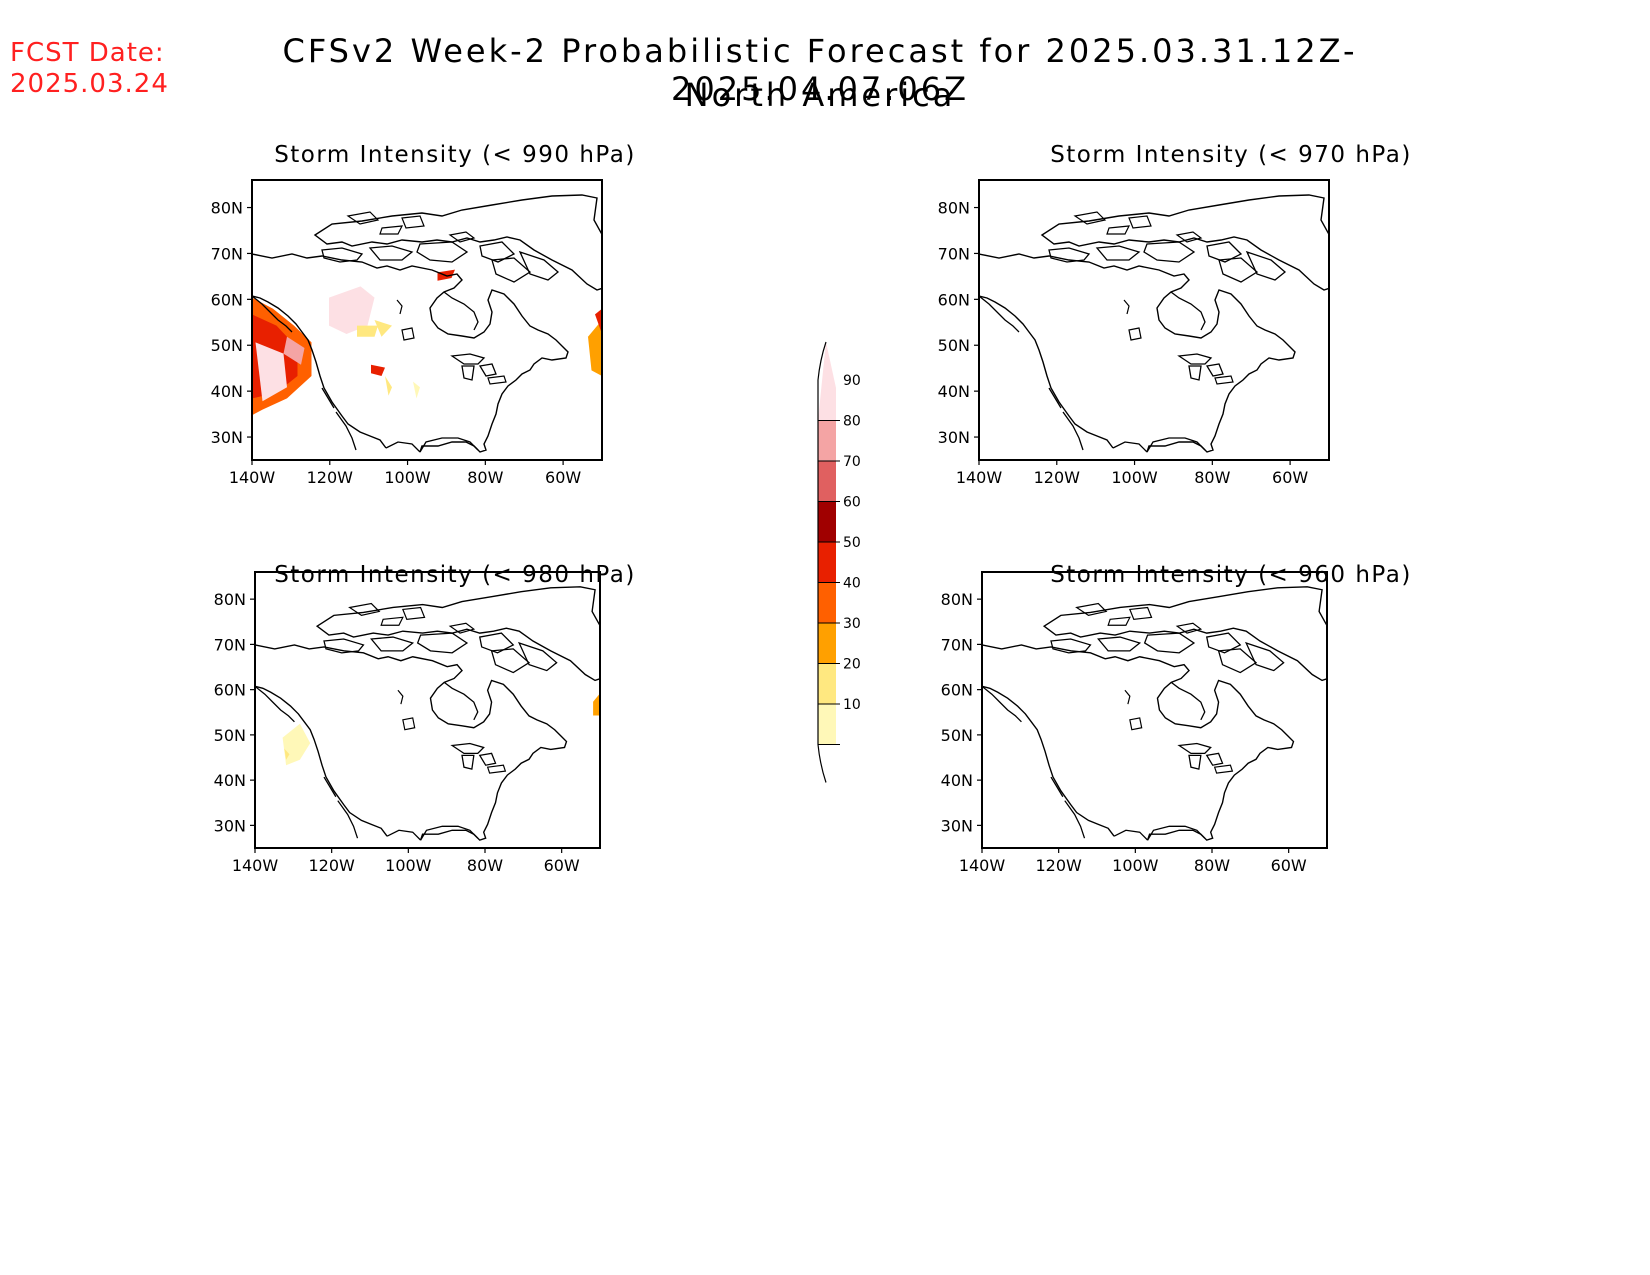 The image size is (1650, 1275). Describe the element at coordinates (822, 763) in the screenshot. I see `colorbar-tail` at that location.